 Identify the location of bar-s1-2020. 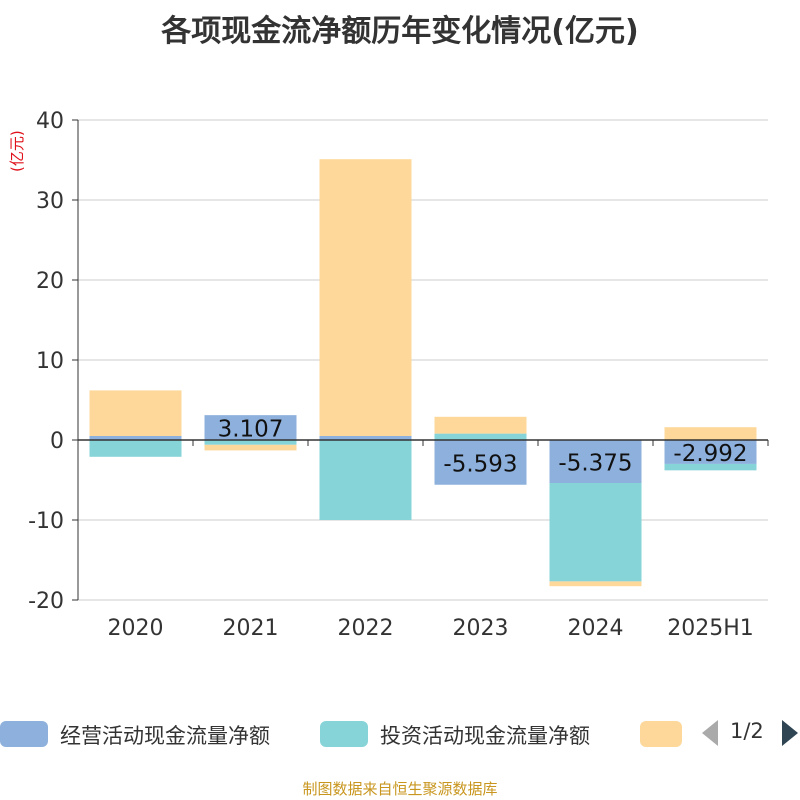
(135, 448).